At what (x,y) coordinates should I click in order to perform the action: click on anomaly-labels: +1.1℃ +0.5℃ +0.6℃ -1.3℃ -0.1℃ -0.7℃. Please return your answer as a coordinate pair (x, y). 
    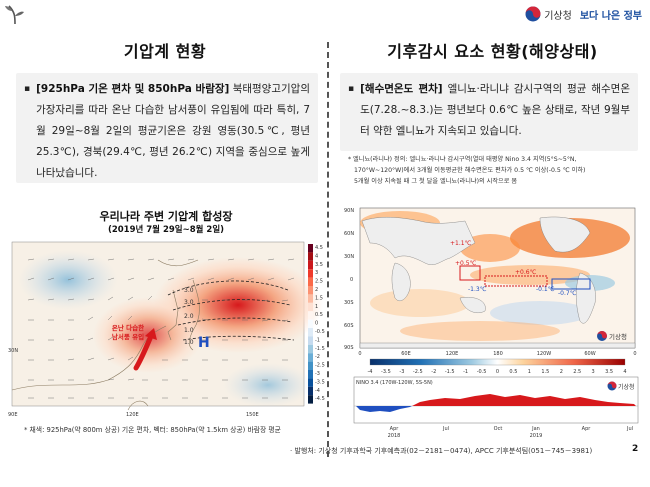
    Looking at the image, I should click on (513, 268).